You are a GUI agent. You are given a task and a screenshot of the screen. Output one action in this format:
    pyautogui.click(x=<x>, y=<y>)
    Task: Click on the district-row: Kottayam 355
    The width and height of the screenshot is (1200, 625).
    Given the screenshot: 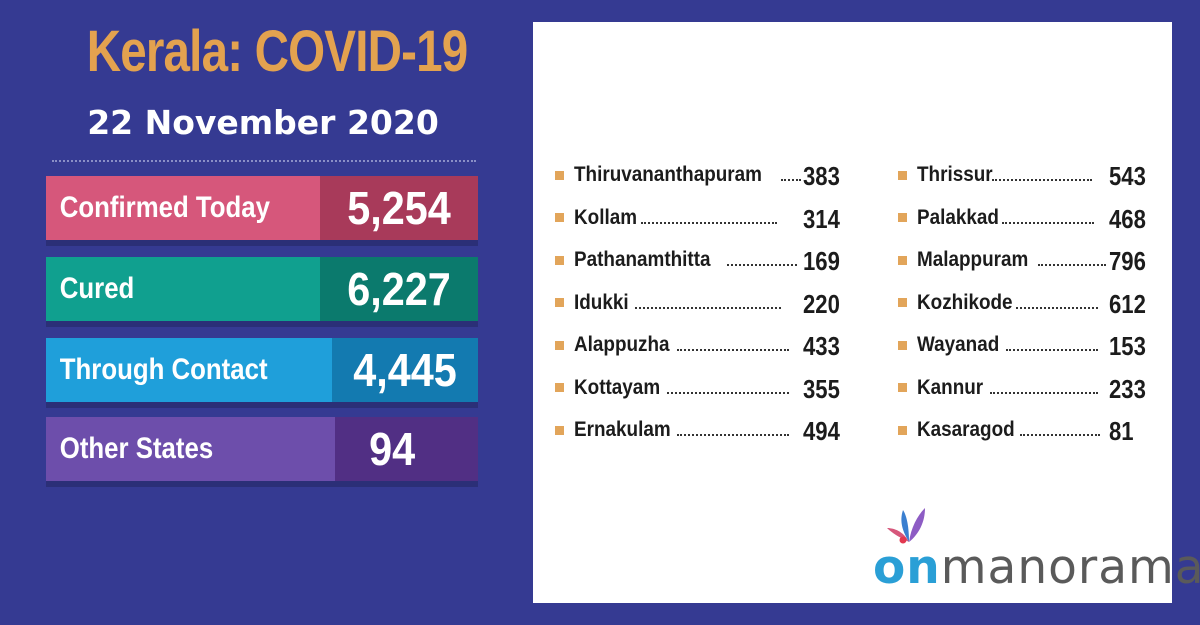 What is the action you would take?
    pyautogui.click(x=700, y=388)
    